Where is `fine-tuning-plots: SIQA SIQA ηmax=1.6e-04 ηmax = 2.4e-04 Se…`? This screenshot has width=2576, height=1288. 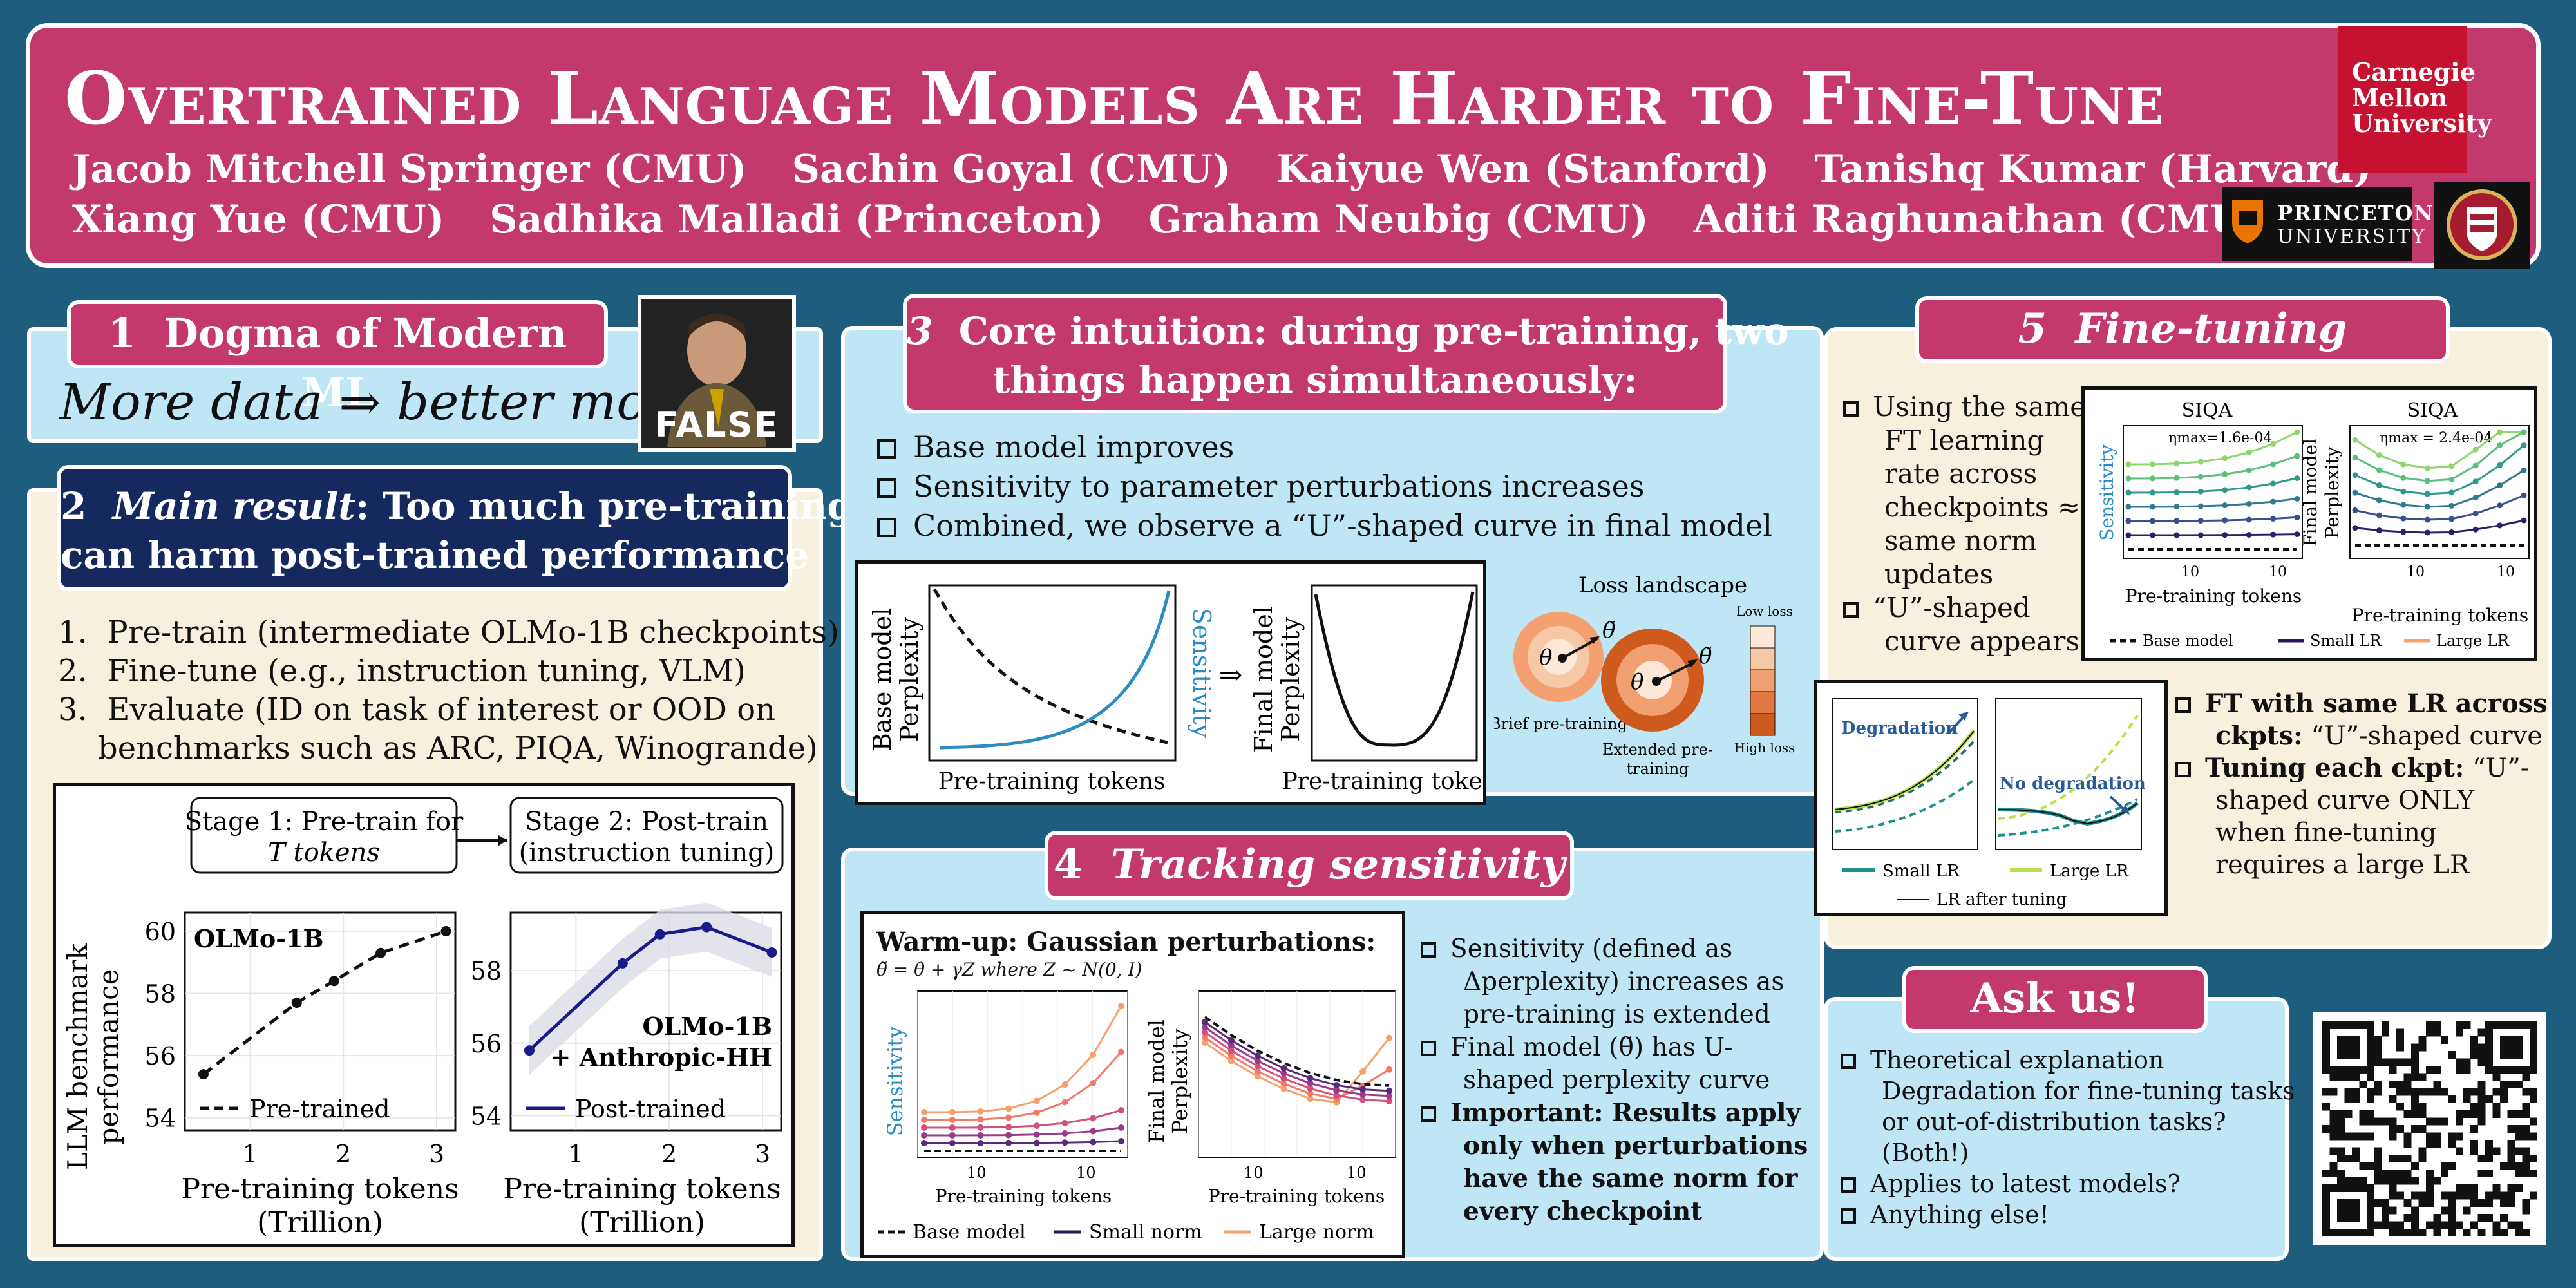
fine-tuning-plots: SIQA SIQA ηmax=1.6e-04 ηmax = 2.4e-04 Se… is located at coordinates (2313, 524).